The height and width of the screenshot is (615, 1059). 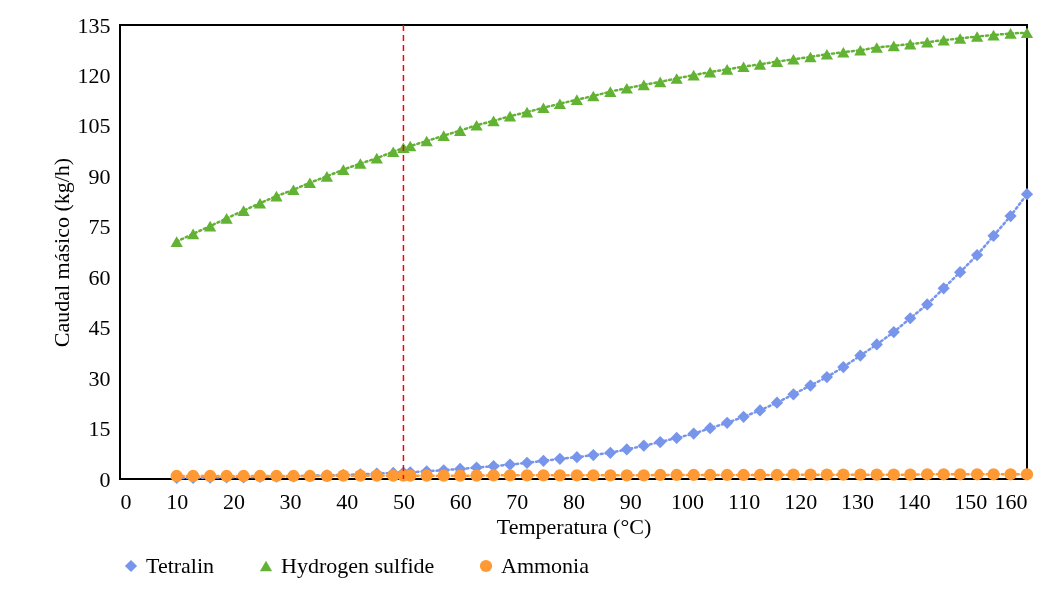 What do you see at coordinates (94, 25) in the screenshot?
I see `y-tick-label: 135` at bounding box center [94, 25].